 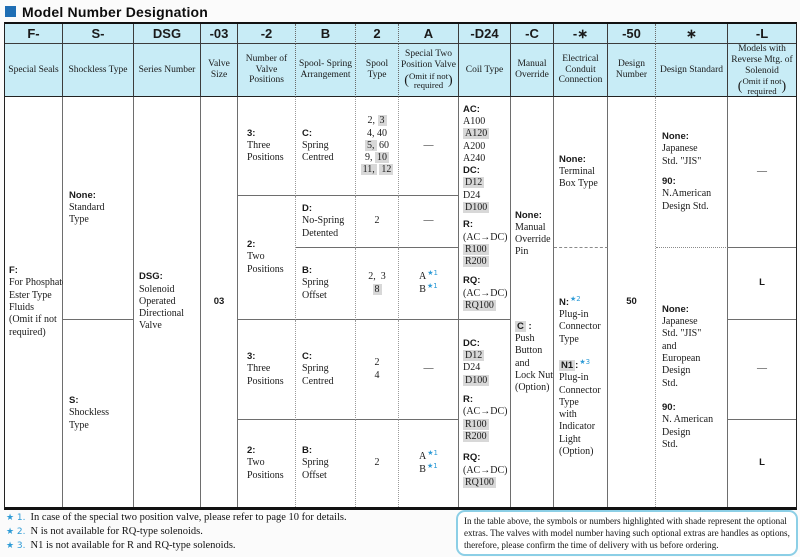 What do you see at coordinates (267, 34) in the screenshot?
I see `header-code-positions: -2` at bounding box center [267, 34].